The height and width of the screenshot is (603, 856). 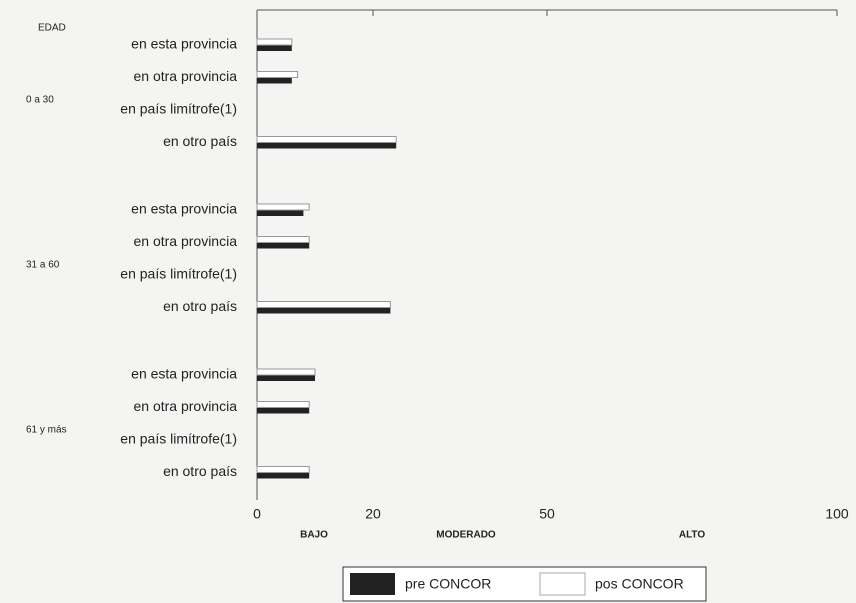 What do you see at coordinates (373, 514) in the screenshot?
I see `x-tick-label: 20` at bounding box center [373, 514].